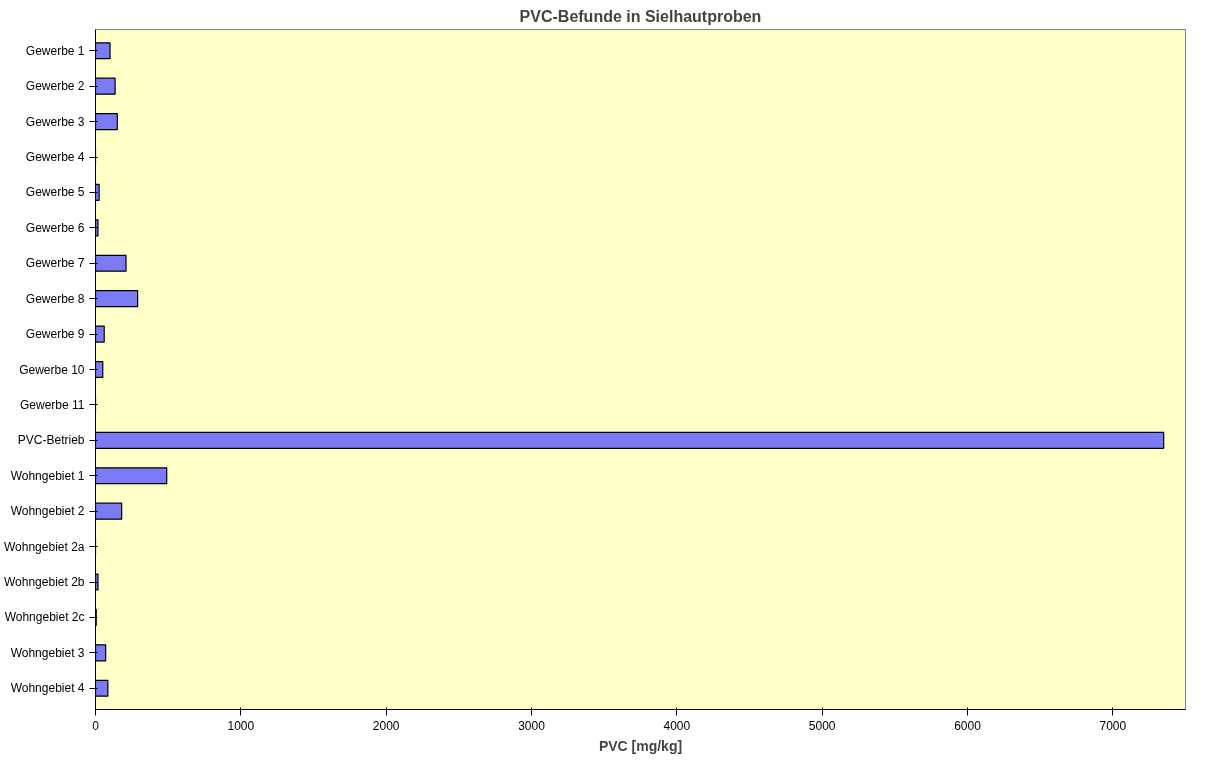 This screenshot has width=1229, height=760. Describe the element at coordinates (532, 725) in the screenshot. I see `x-tick-label: 3000` at that location.